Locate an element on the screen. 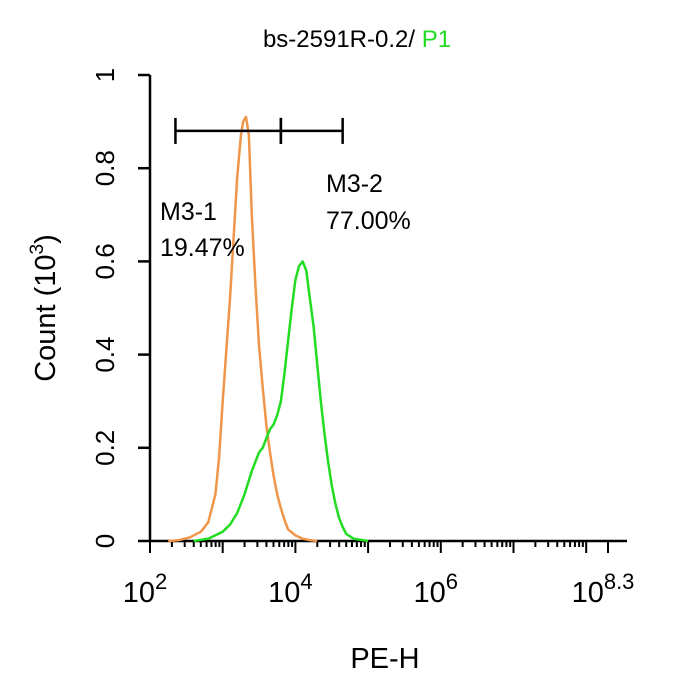  chart-title: bs-2591R-0.2/ P1 is located at coordinates (357, 39).